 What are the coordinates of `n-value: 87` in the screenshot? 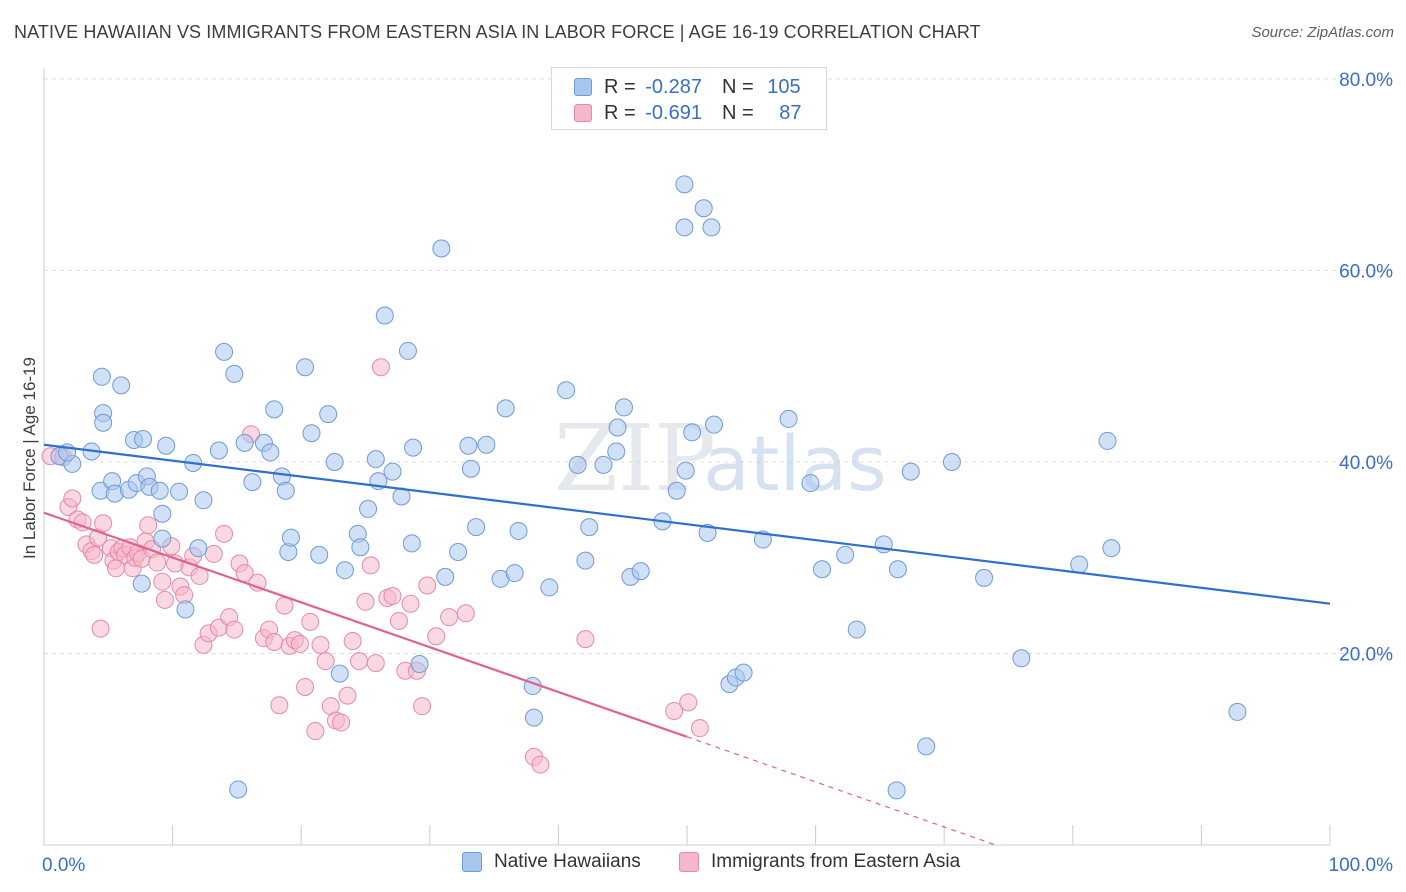 It's located at (790, 112).